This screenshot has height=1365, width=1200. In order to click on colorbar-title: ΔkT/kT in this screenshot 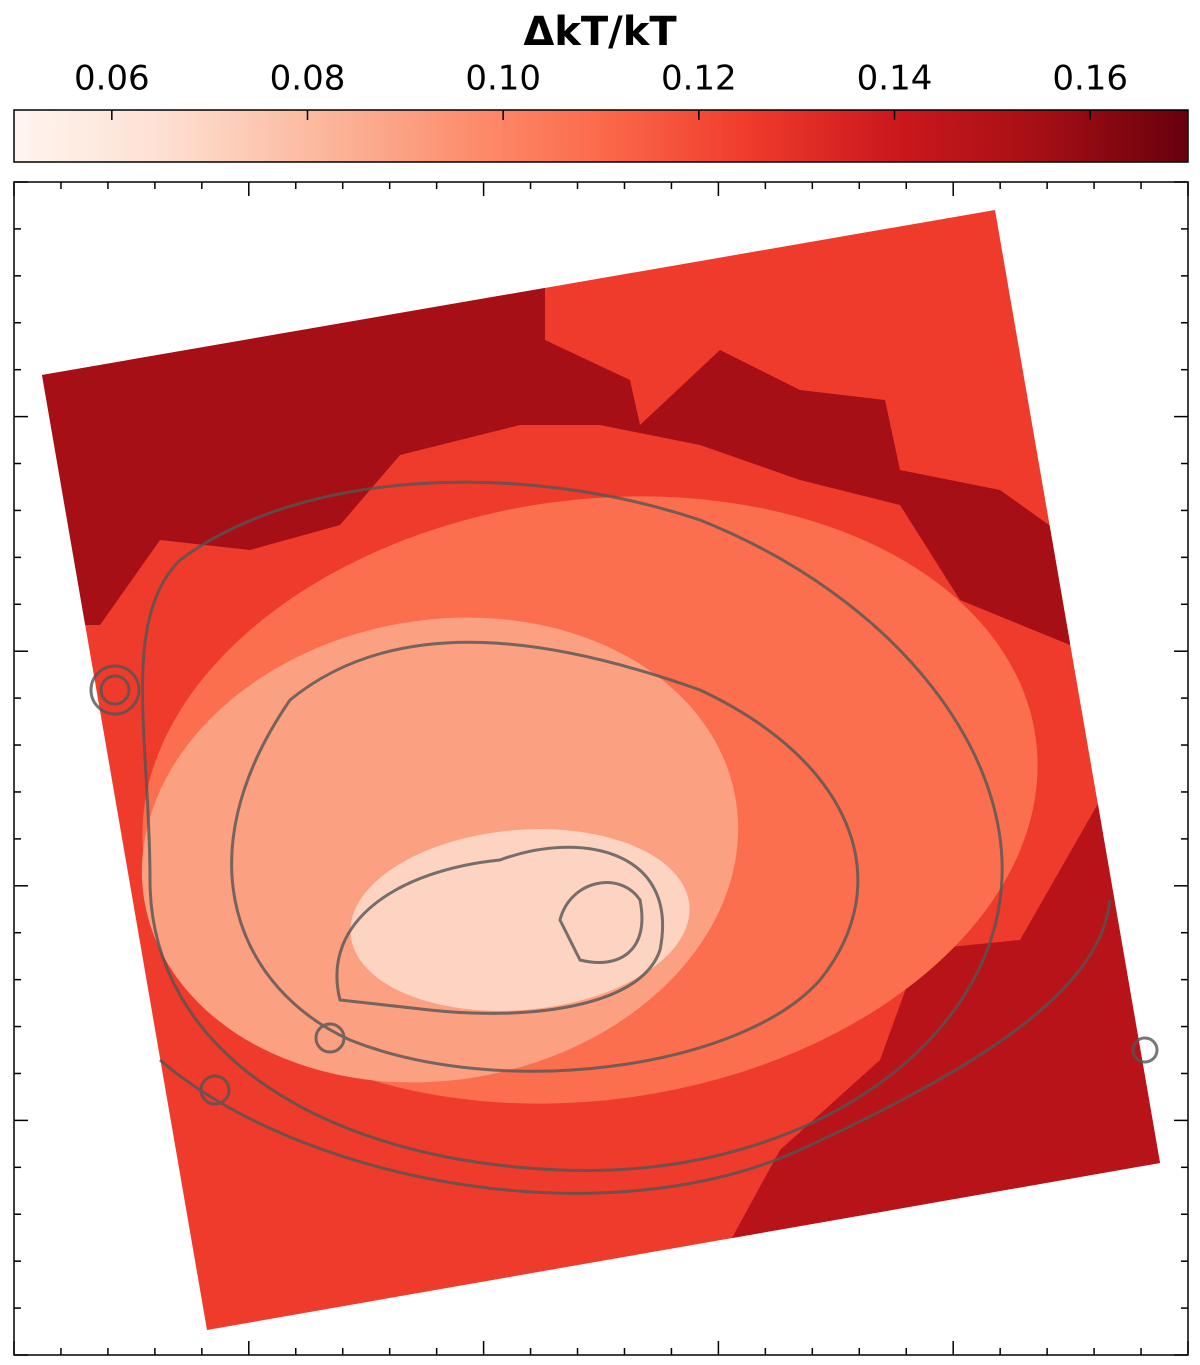, I will do `click(600, 32)`.